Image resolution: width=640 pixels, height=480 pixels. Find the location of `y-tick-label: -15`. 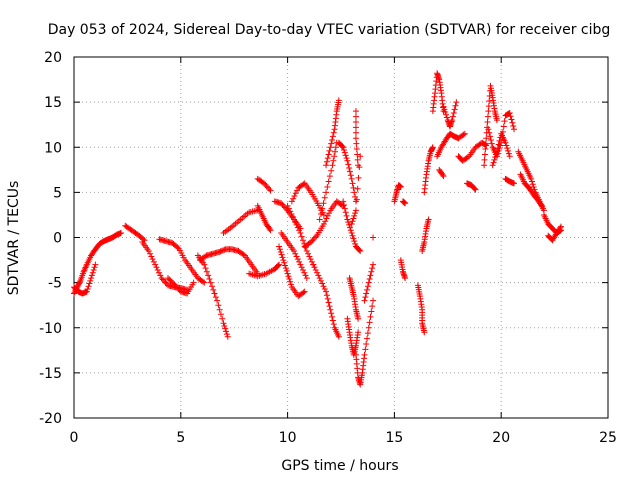

y-tick-label: -15 is located at coordinates (50, 374).